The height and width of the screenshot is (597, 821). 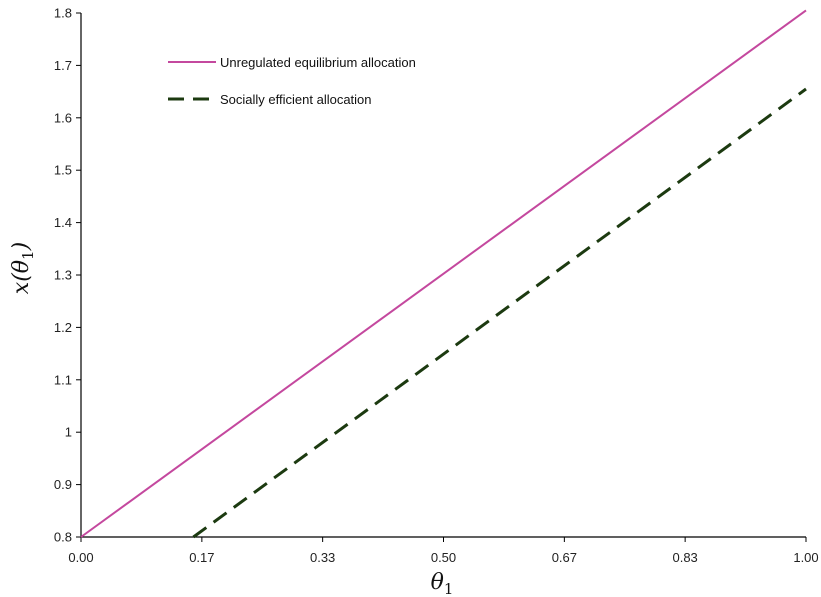 I want to click on legend-label-1: Unregulated equilibrium allocation, so click(x=318, y=62).